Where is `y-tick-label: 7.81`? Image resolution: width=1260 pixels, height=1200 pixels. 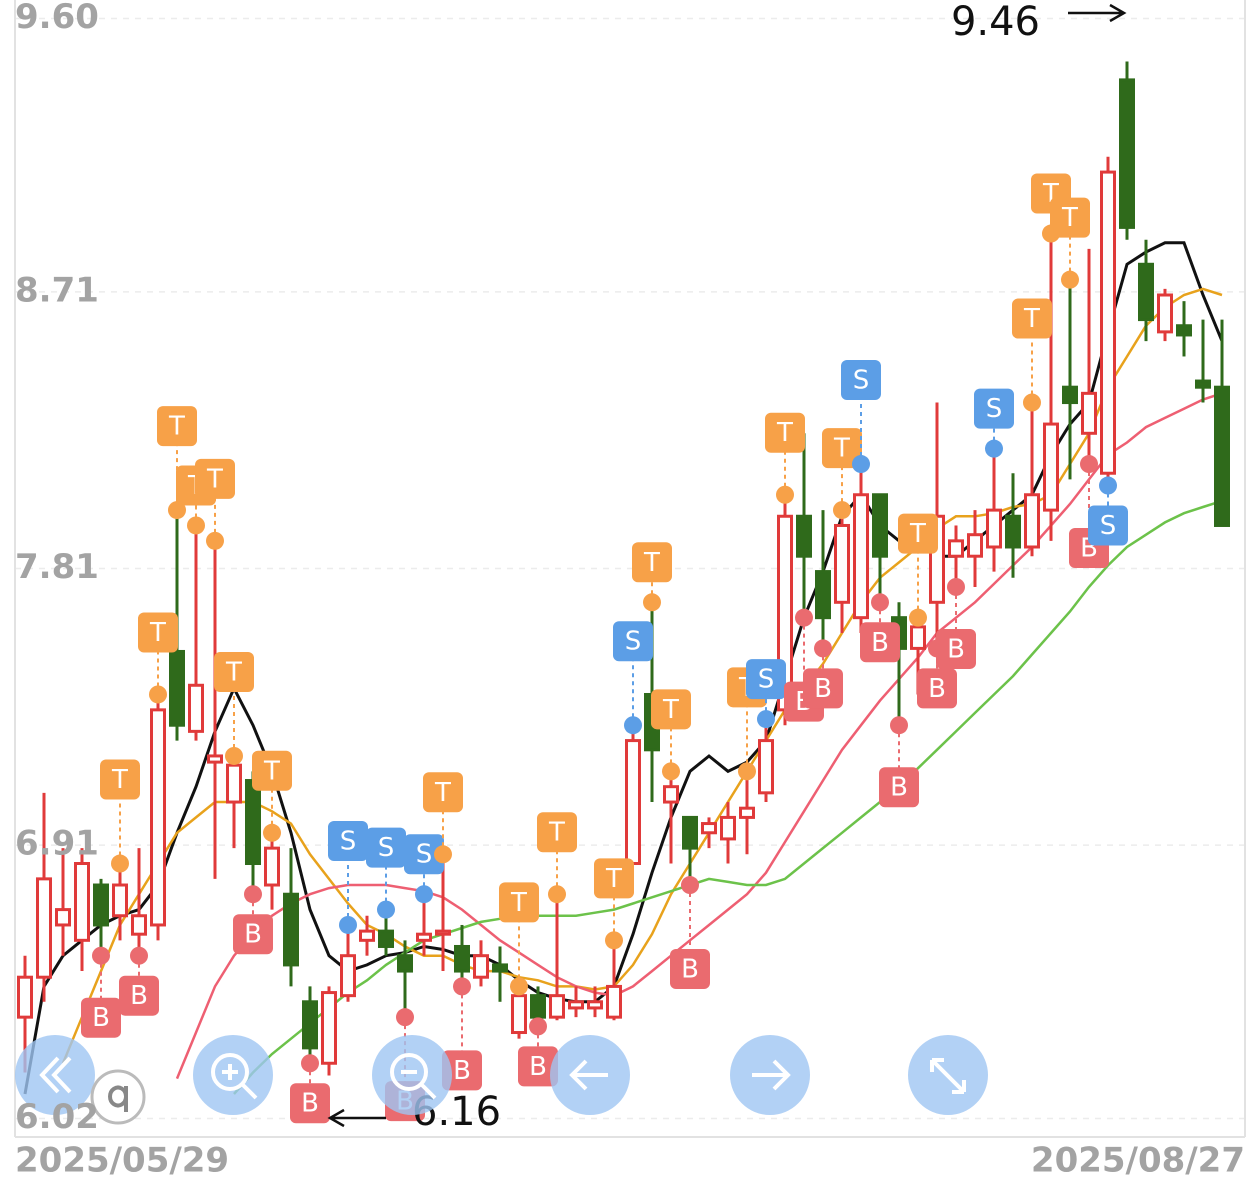
y-tick-label: 7.81 is located at coordinates (57, 567).